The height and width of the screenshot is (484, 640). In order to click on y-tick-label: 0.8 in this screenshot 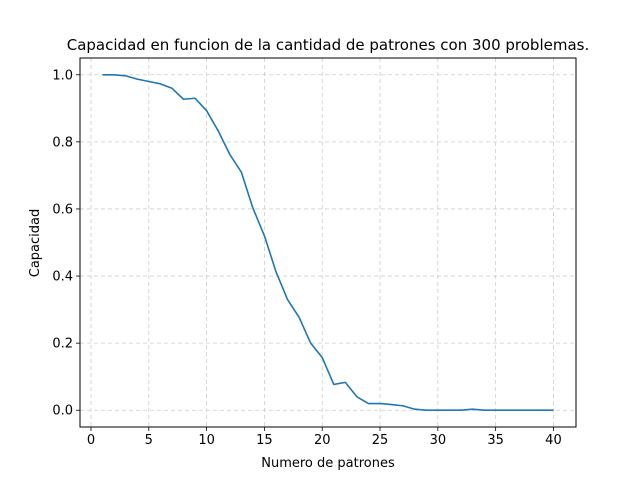, I will do `click(62, 142)`.